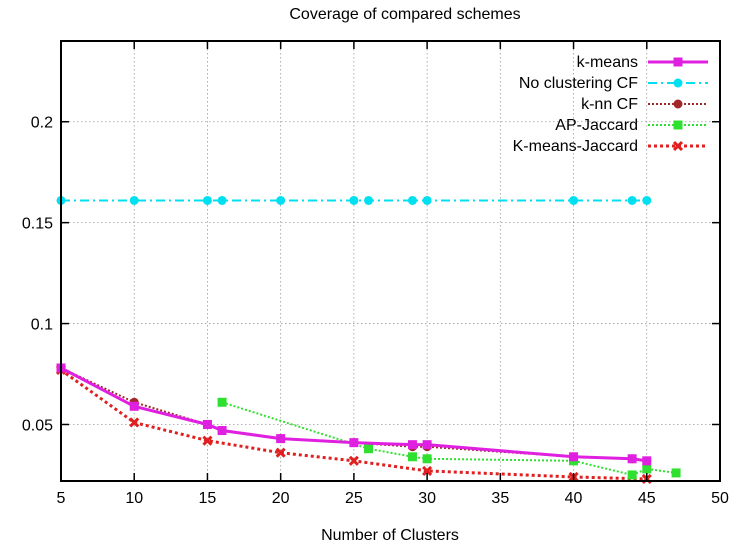 Image resolution: width=748 pixels, height=549 pixels. What do you see at coordinates (37, 224) in the screenshot?
I see `y-tick-label: 0.15` at bounding box center [37, 224].